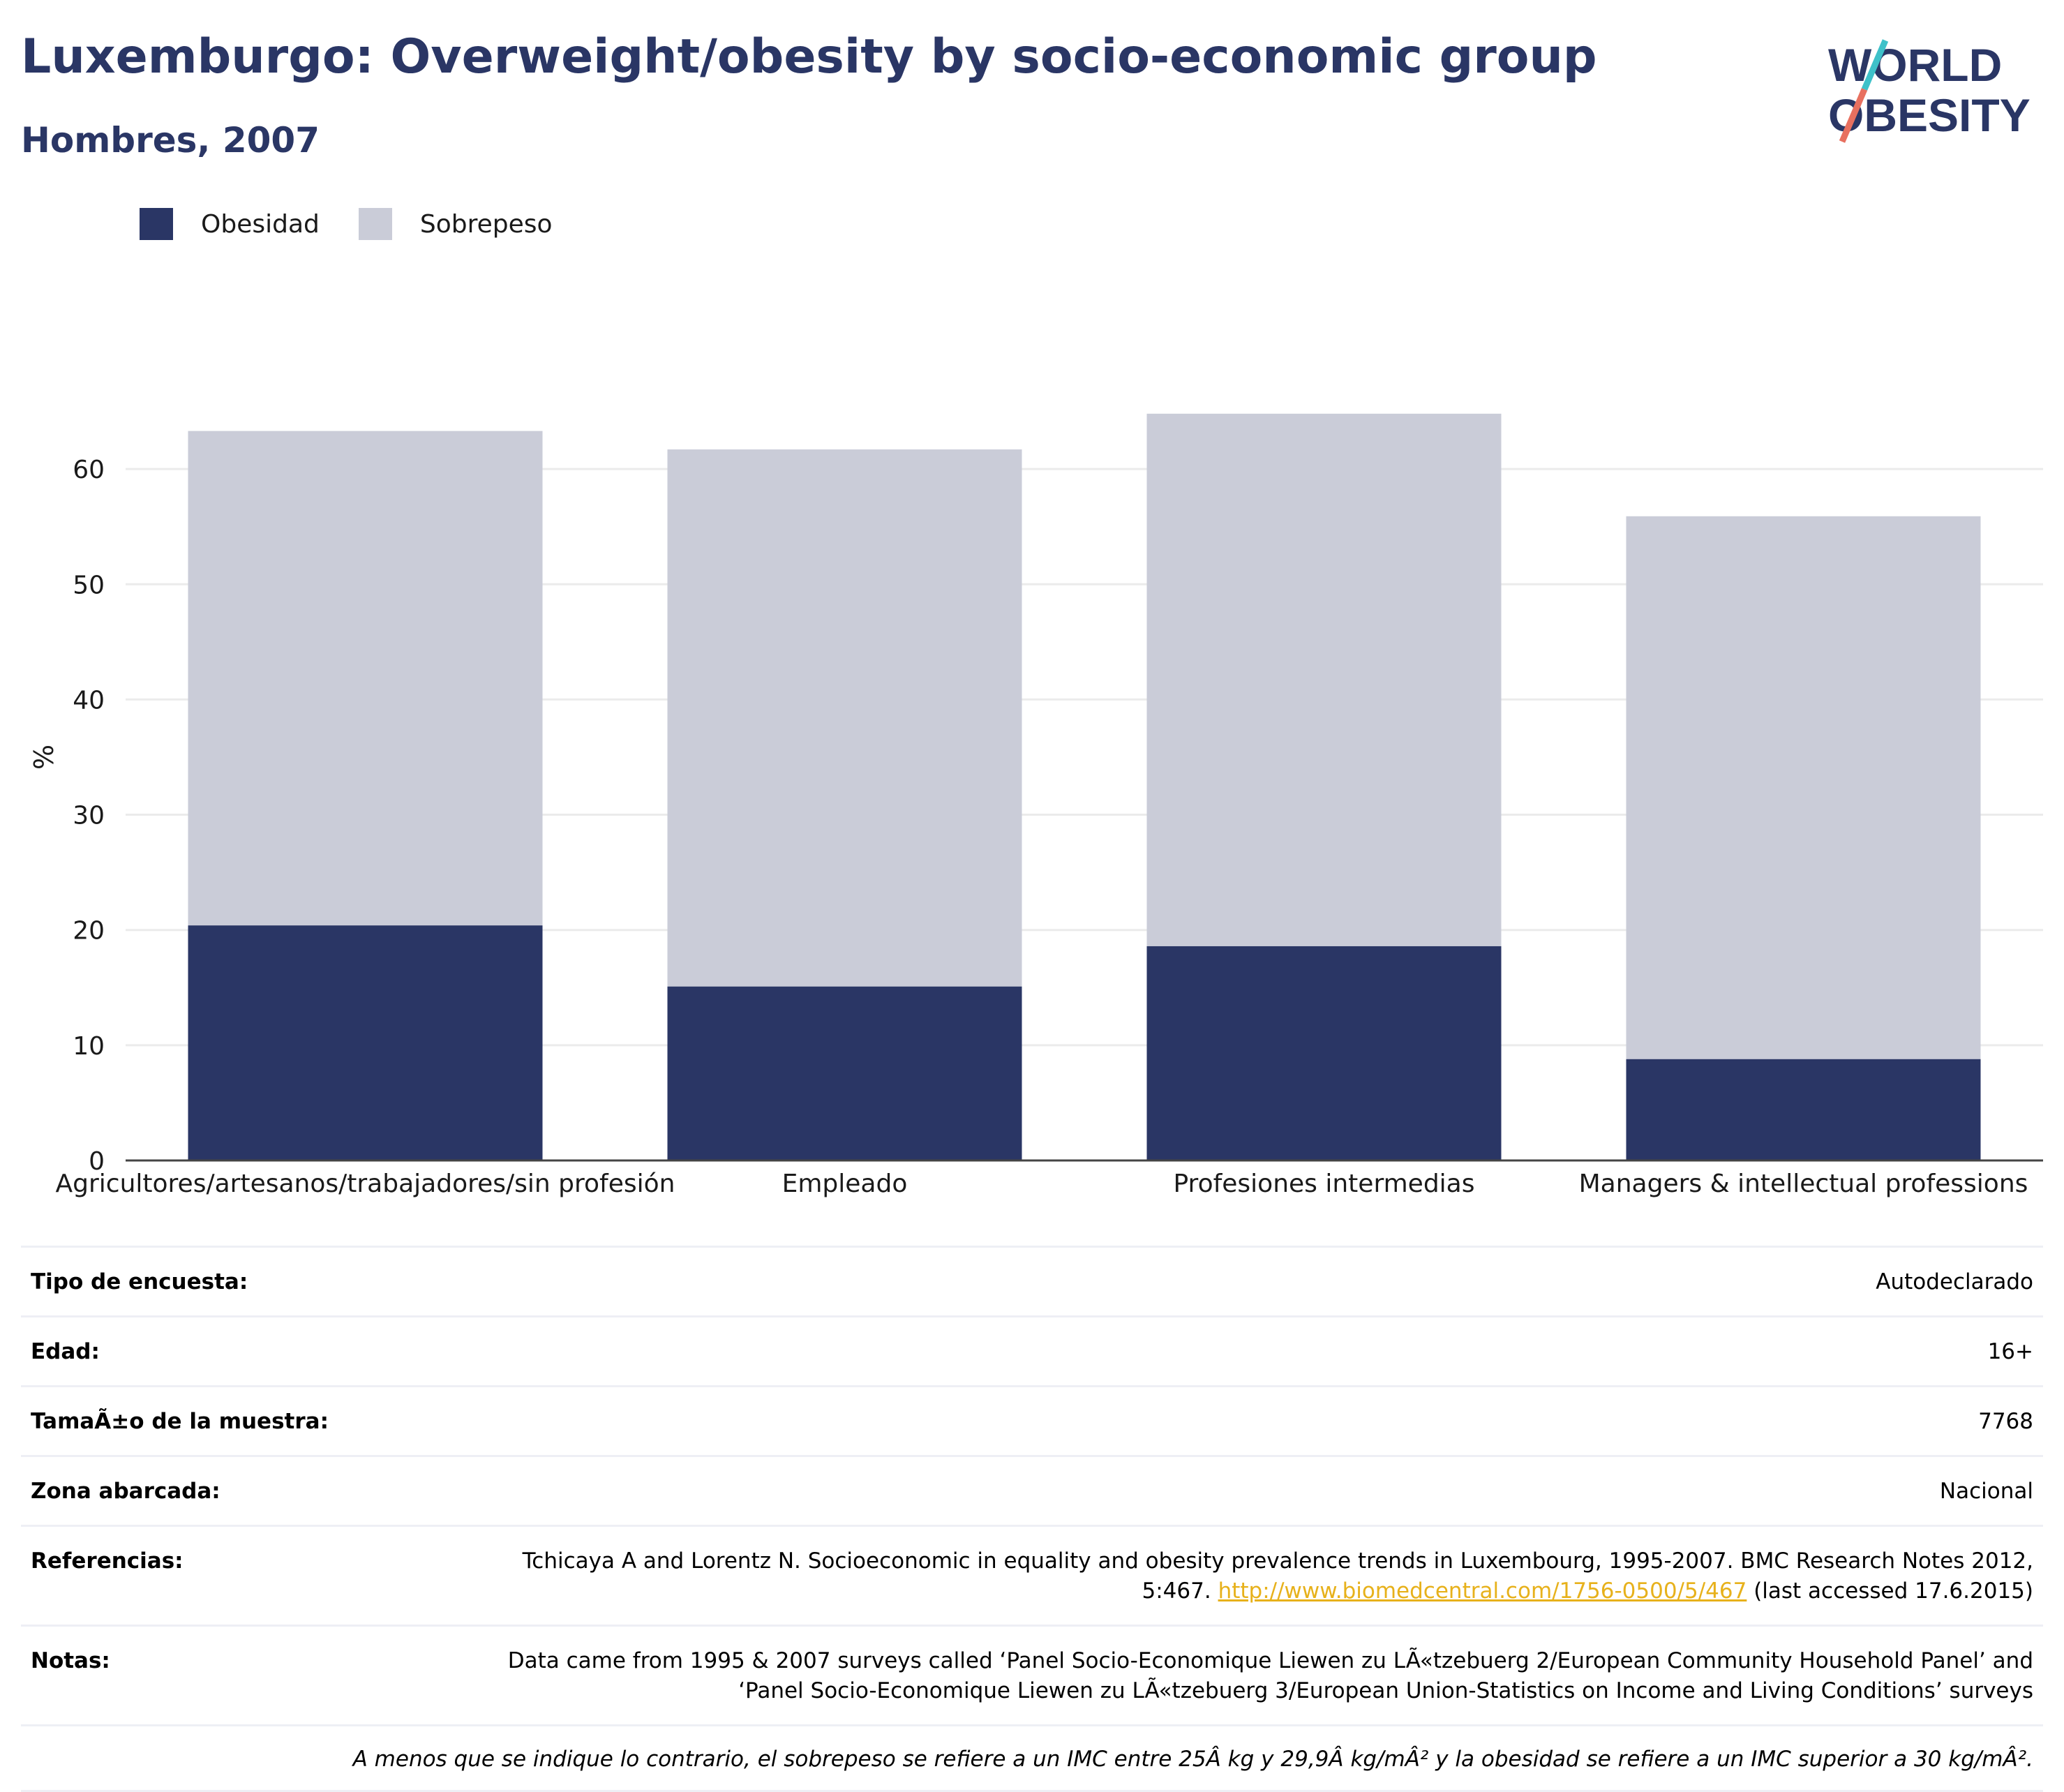 This screenshot has height=1792, width=2064. I want to click on meta-key: Zona abarcada:, so click(126, 1491).